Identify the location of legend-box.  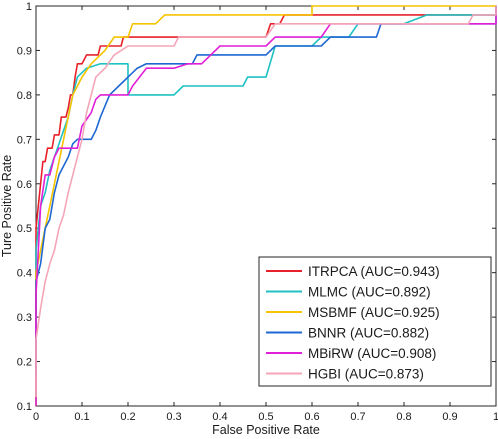
(375, 321).